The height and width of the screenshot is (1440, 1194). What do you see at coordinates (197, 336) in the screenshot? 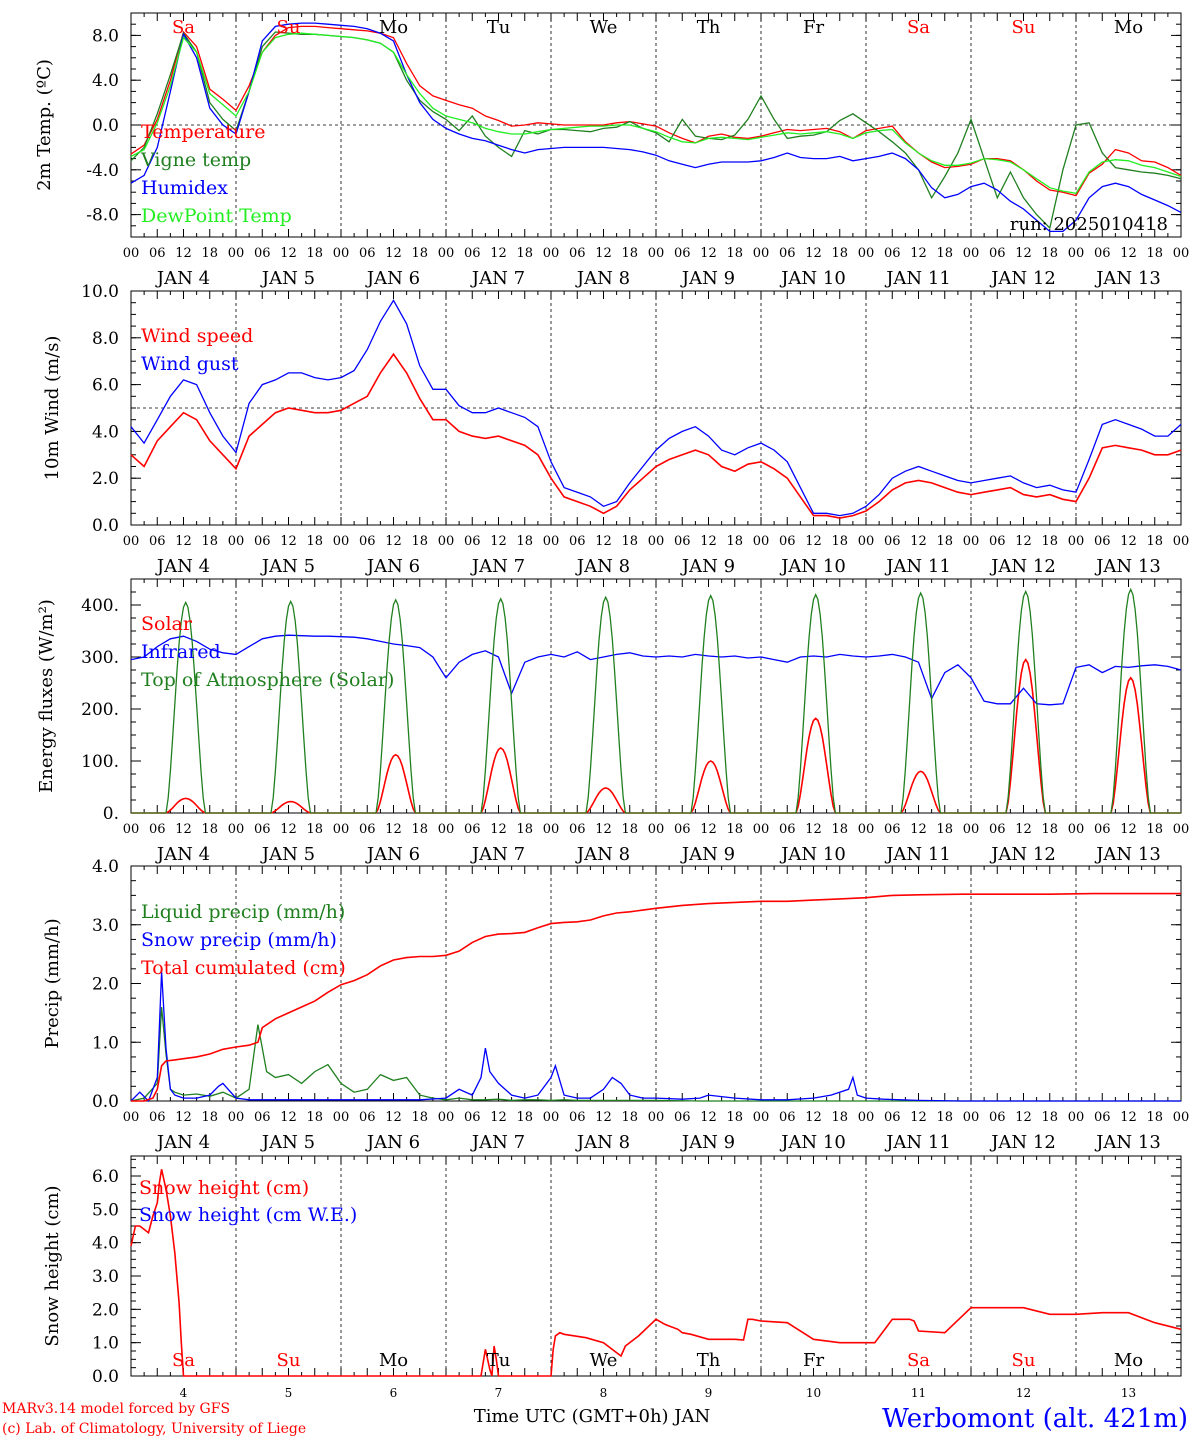
I see `legend-entry: Wind speed` at bounding box center [197, 336].